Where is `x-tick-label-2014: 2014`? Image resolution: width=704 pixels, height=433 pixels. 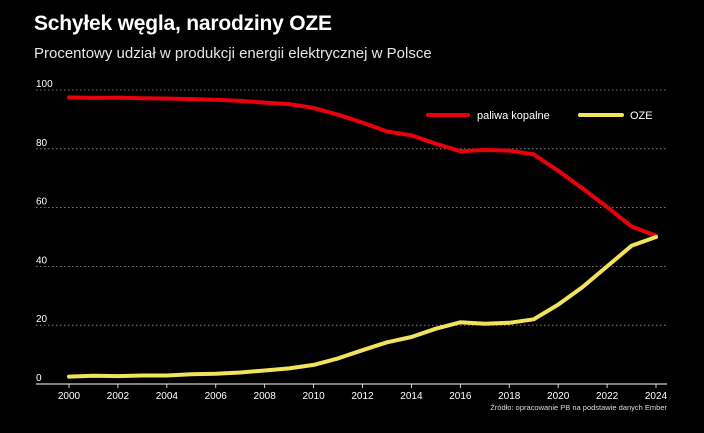
x-tick-label-2014: 2014 is located at coordinates (411, 396).